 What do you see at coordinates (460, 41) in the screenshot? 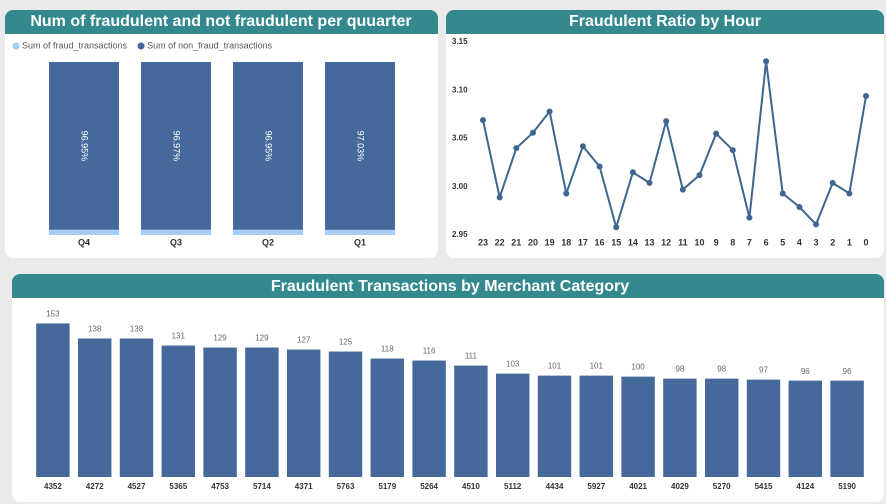
I see `y-tick-label: 3.15` at bounding box center [460, 41].